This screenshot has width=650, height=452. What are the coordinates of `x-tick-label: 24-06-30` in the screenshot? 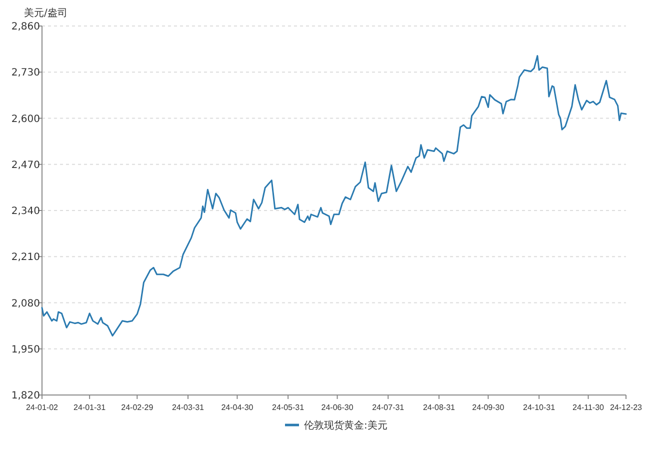 It's located at (337, 407).